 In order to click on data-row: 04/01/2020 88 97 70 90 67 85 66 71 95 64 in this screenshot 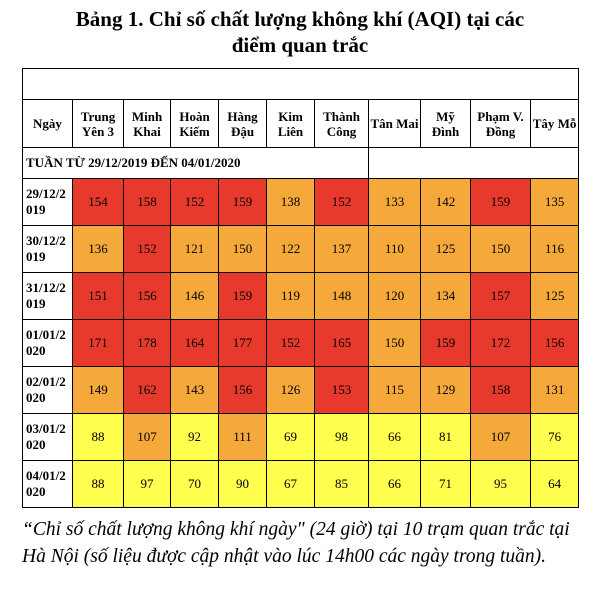, I will do `click(301, 484)`.